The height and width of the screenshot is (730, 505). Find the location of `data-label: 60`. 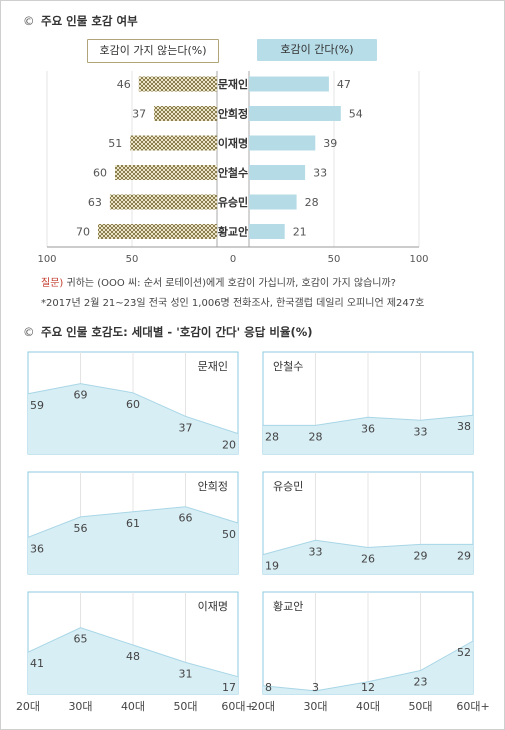

data-label: 60 is located at coordinates (133, 404).